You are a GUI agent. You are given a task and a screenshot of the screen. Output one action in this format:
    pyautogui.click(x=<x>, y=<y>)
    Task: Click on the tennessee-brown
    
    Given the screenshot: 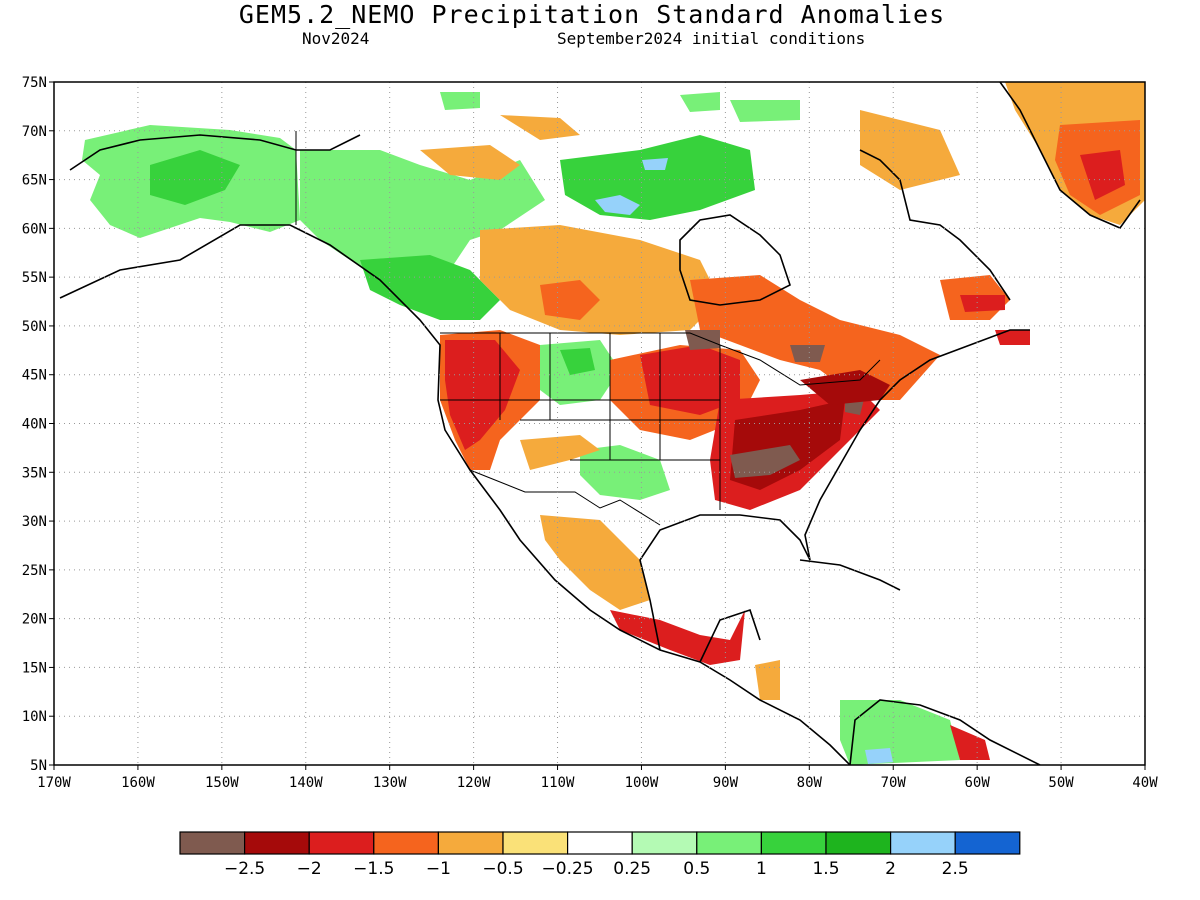 What is the action you would take?
    pyautogui.click(x=797, y=436)
    